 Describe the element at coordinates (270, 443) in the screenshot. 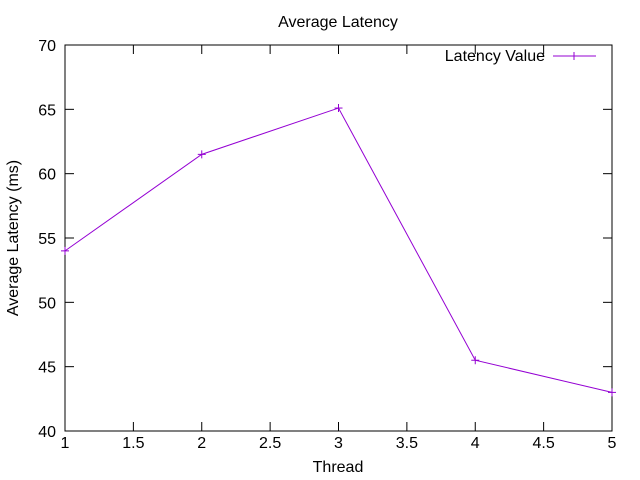

I see `x-tick-label: 2.5` at that location.